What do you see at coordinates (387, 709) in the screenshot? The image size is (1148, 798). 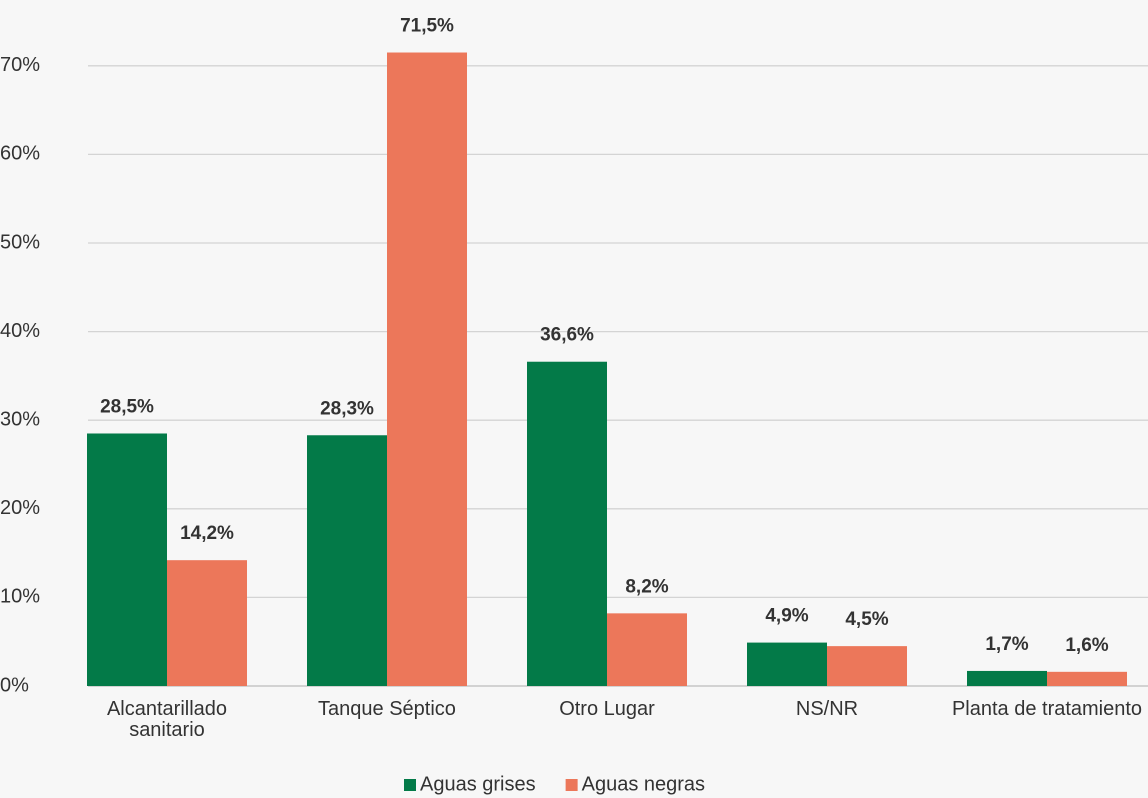 I see `x-tick-label: Tanque Séptico` at bounding box center [387, 709].